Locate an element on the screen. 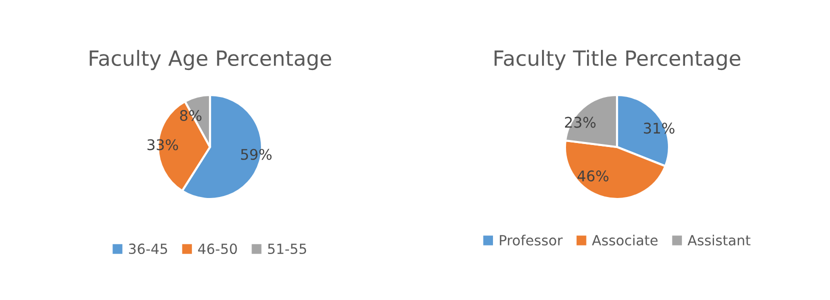 This screenshot has height=300, width=830. chart-title: Faculty Title Percentage is located at coordinates (617, 60).